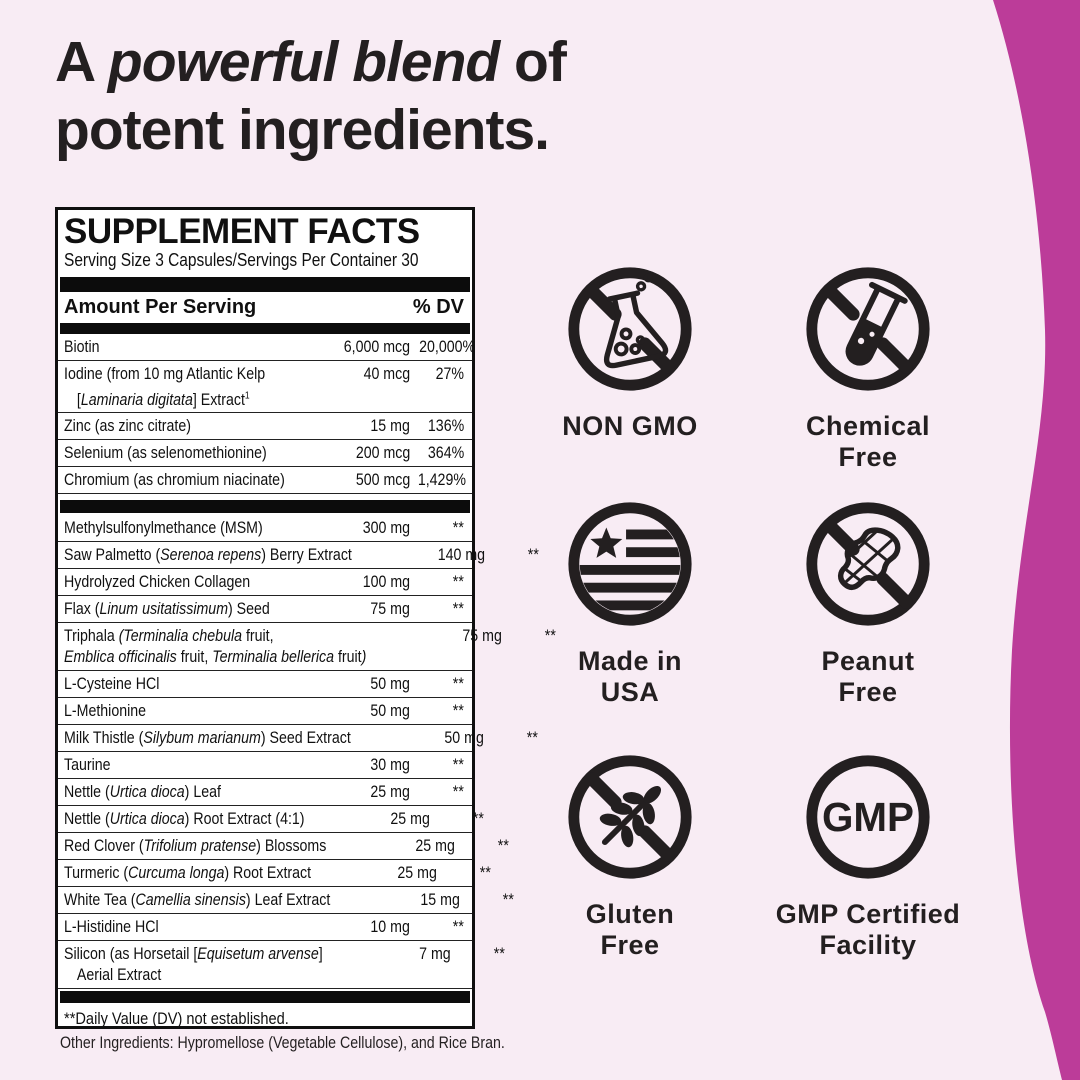 This screenshot has width=1080, height=1080. What do you see at coordinates (265, 684) in the screenshot?
I see `facts-row: L-Cysteine HCl 50 mg **` at bounding box center [265, 684].